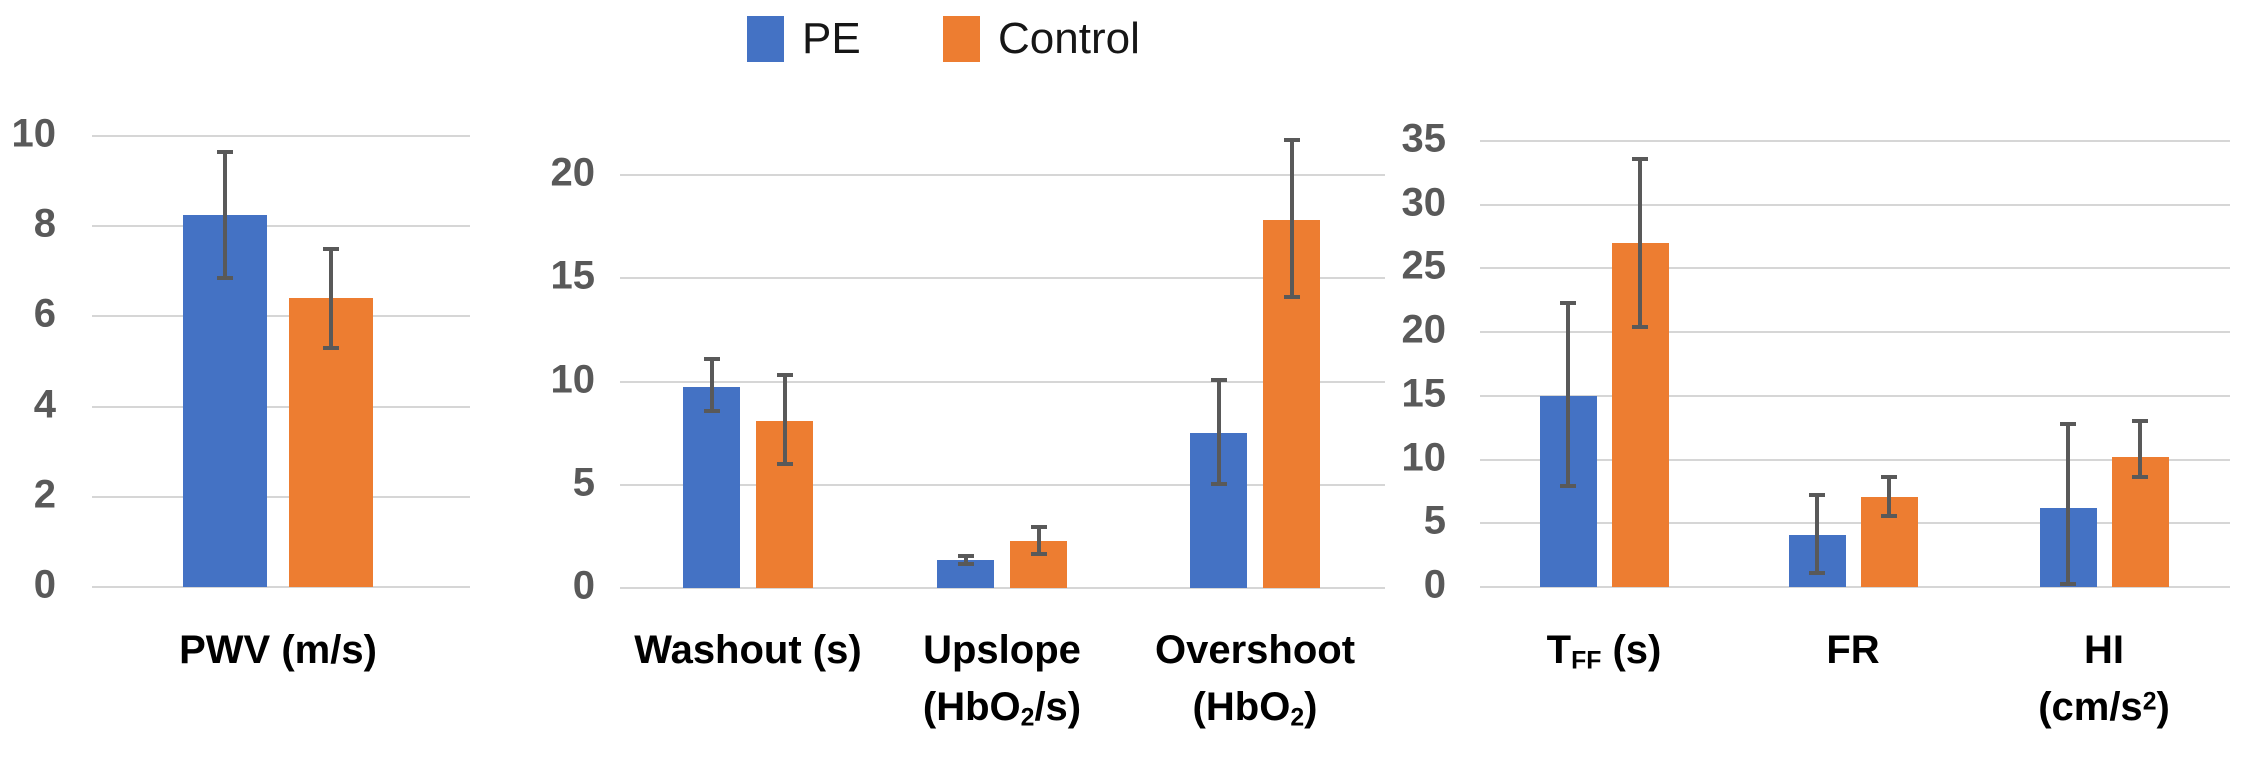 This screenshot has height=757, width=2256. What do you see at coordinates (1640, 158) in the screenshot?
I see `error-cap-top-control-t-ff-s` at bounding box center [1640, 158].